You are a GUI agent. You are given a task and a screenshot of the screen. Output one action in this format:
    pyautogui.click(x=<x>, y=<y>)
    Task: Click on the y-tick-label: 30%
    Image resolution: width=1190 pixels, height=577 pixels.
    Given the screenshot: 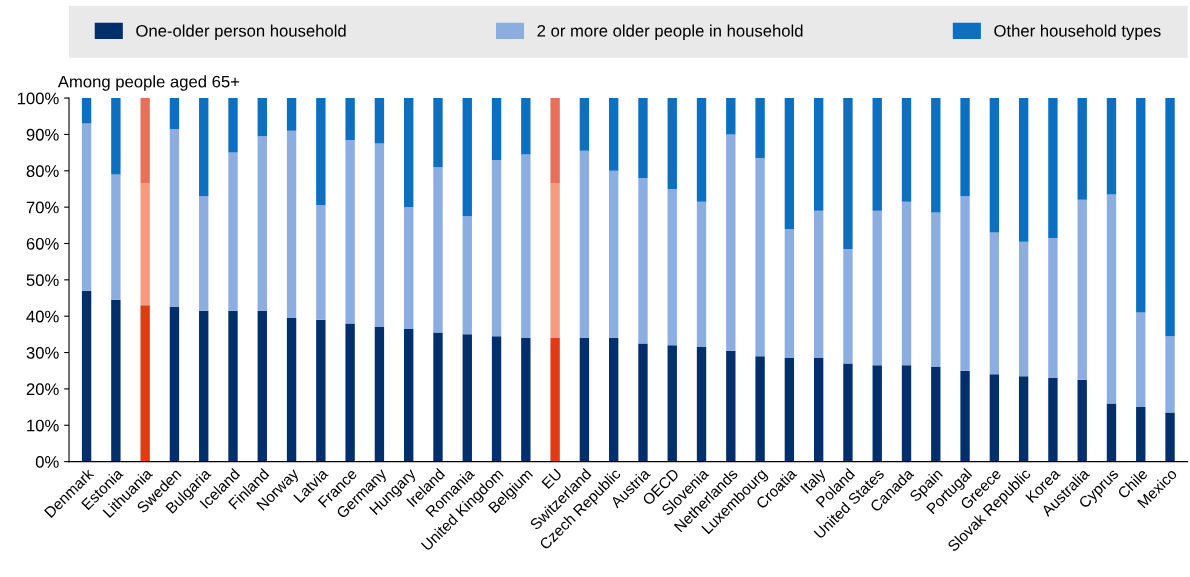 What is the action you would take?
    pyautogui.click(x=42, y=352)
    